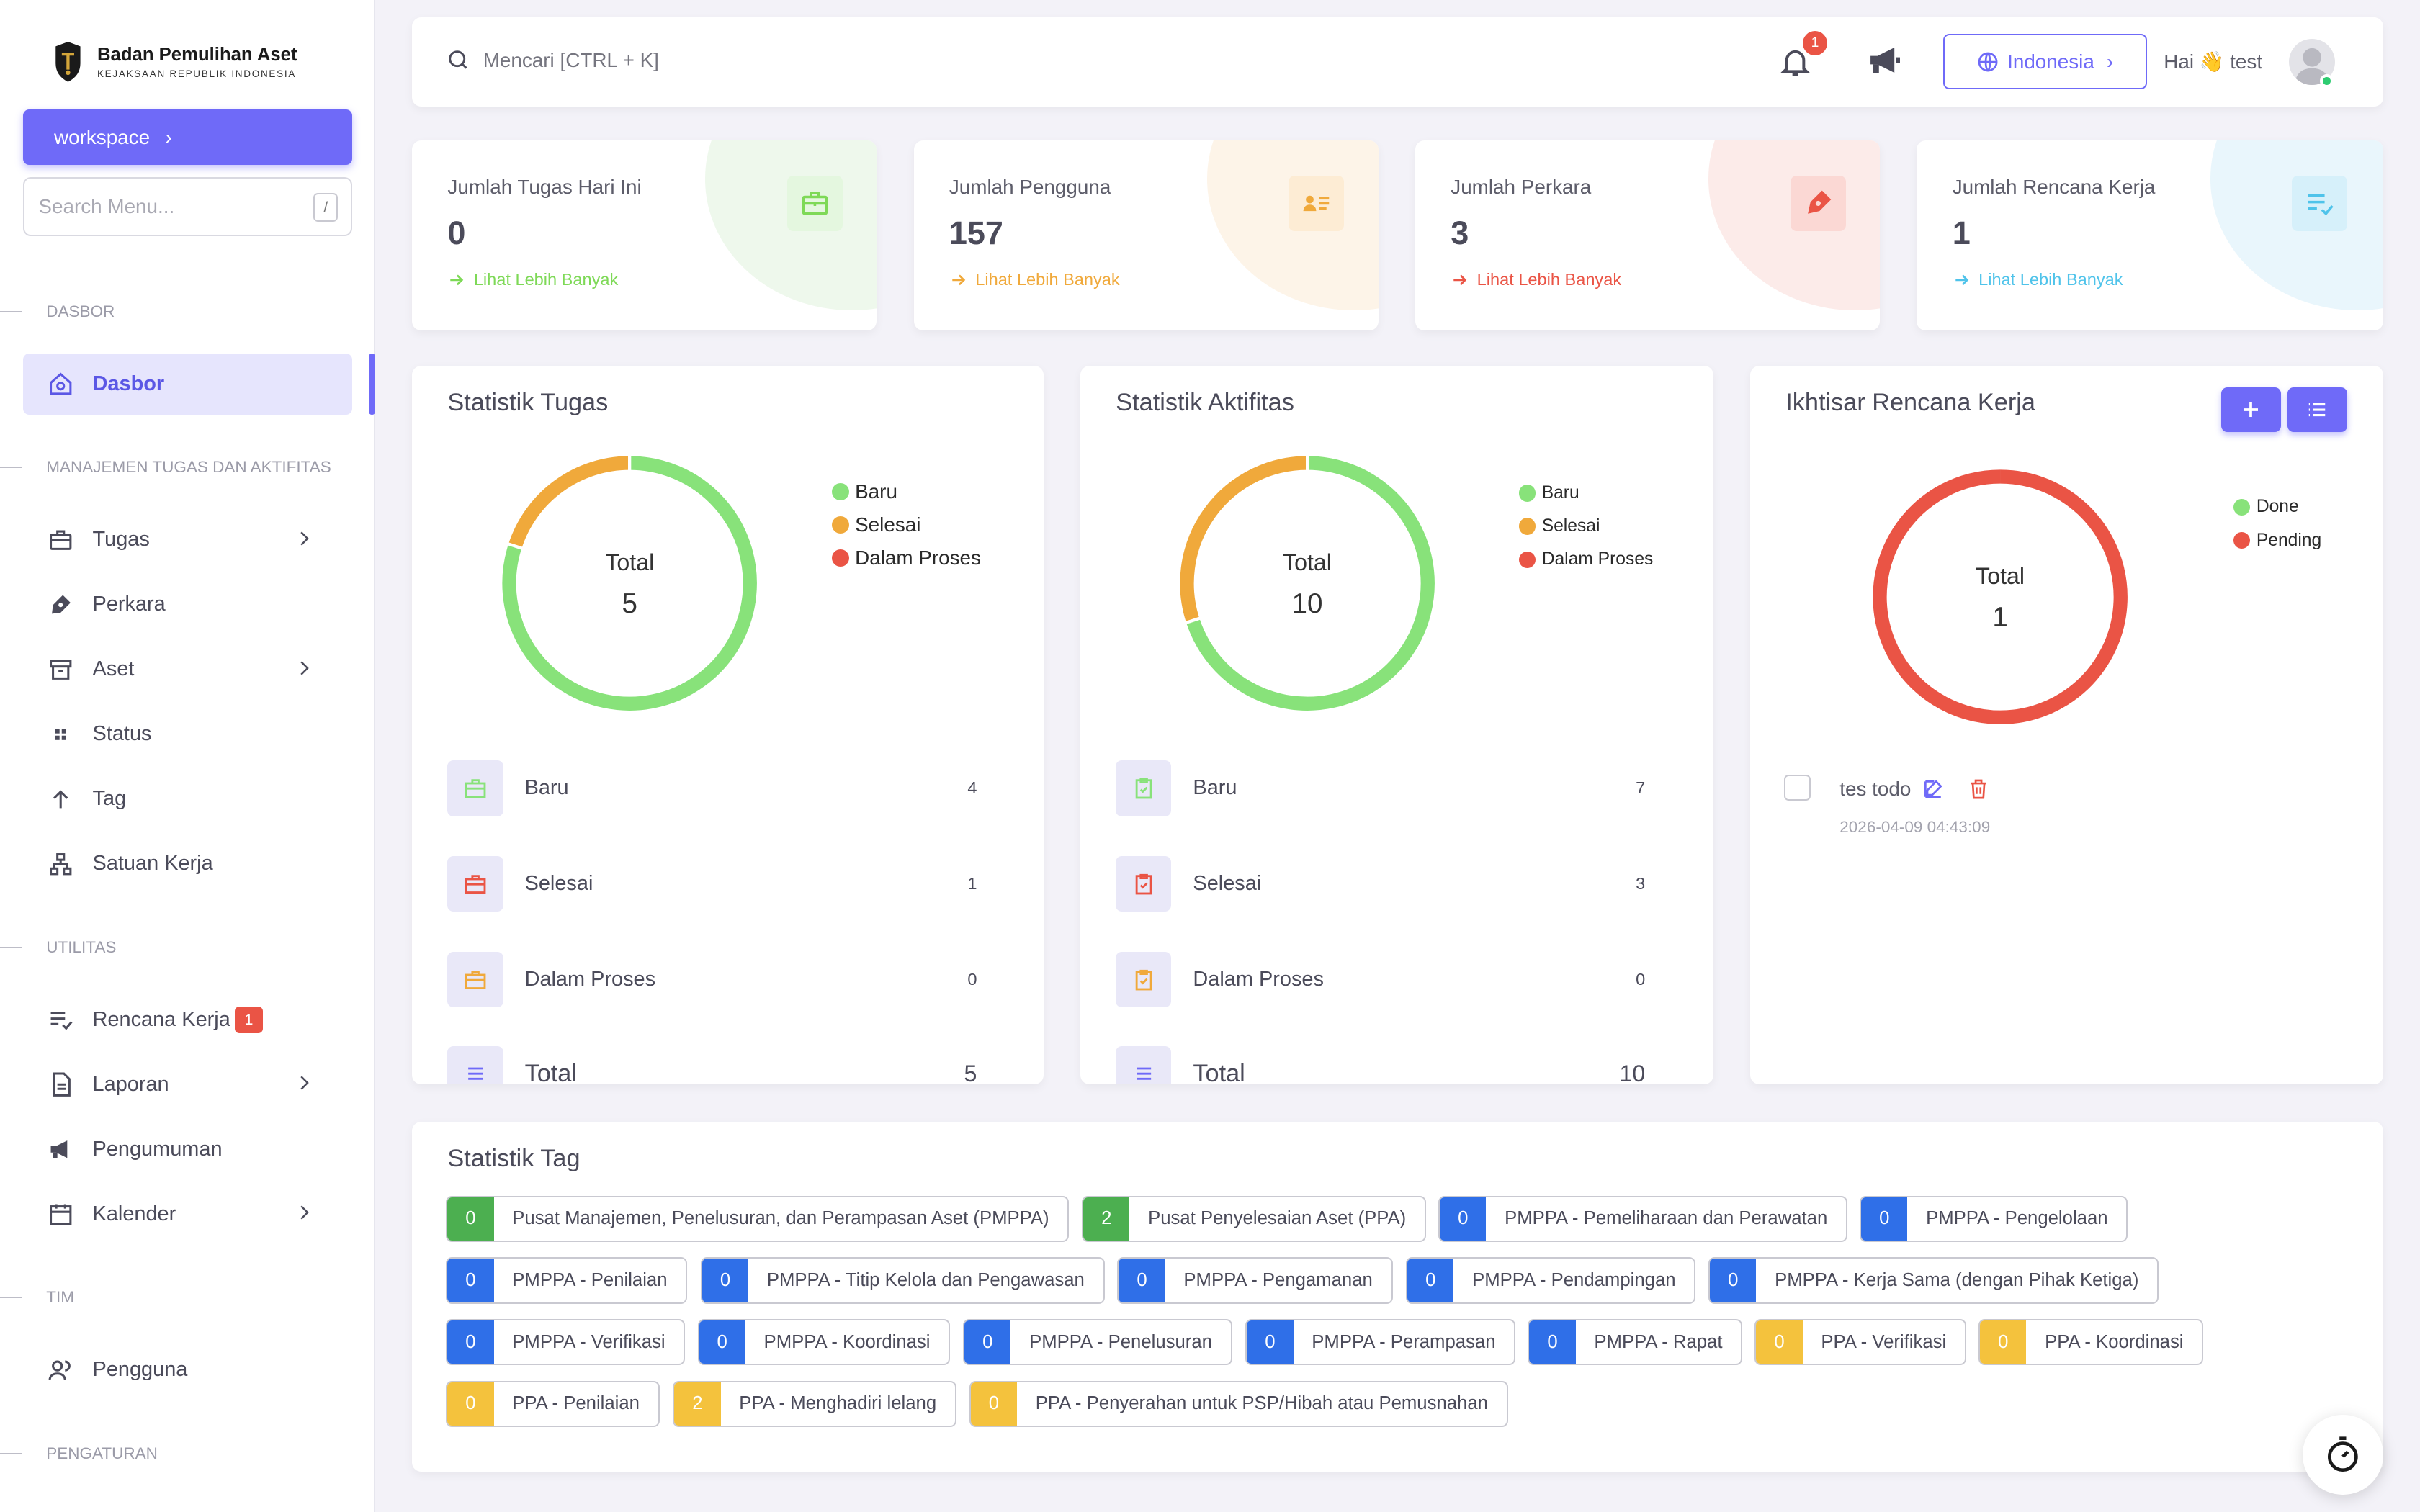  Describe the element at coordinates (1914, 789) in the screenshot. I see `todo-item: tes todo` at that location.